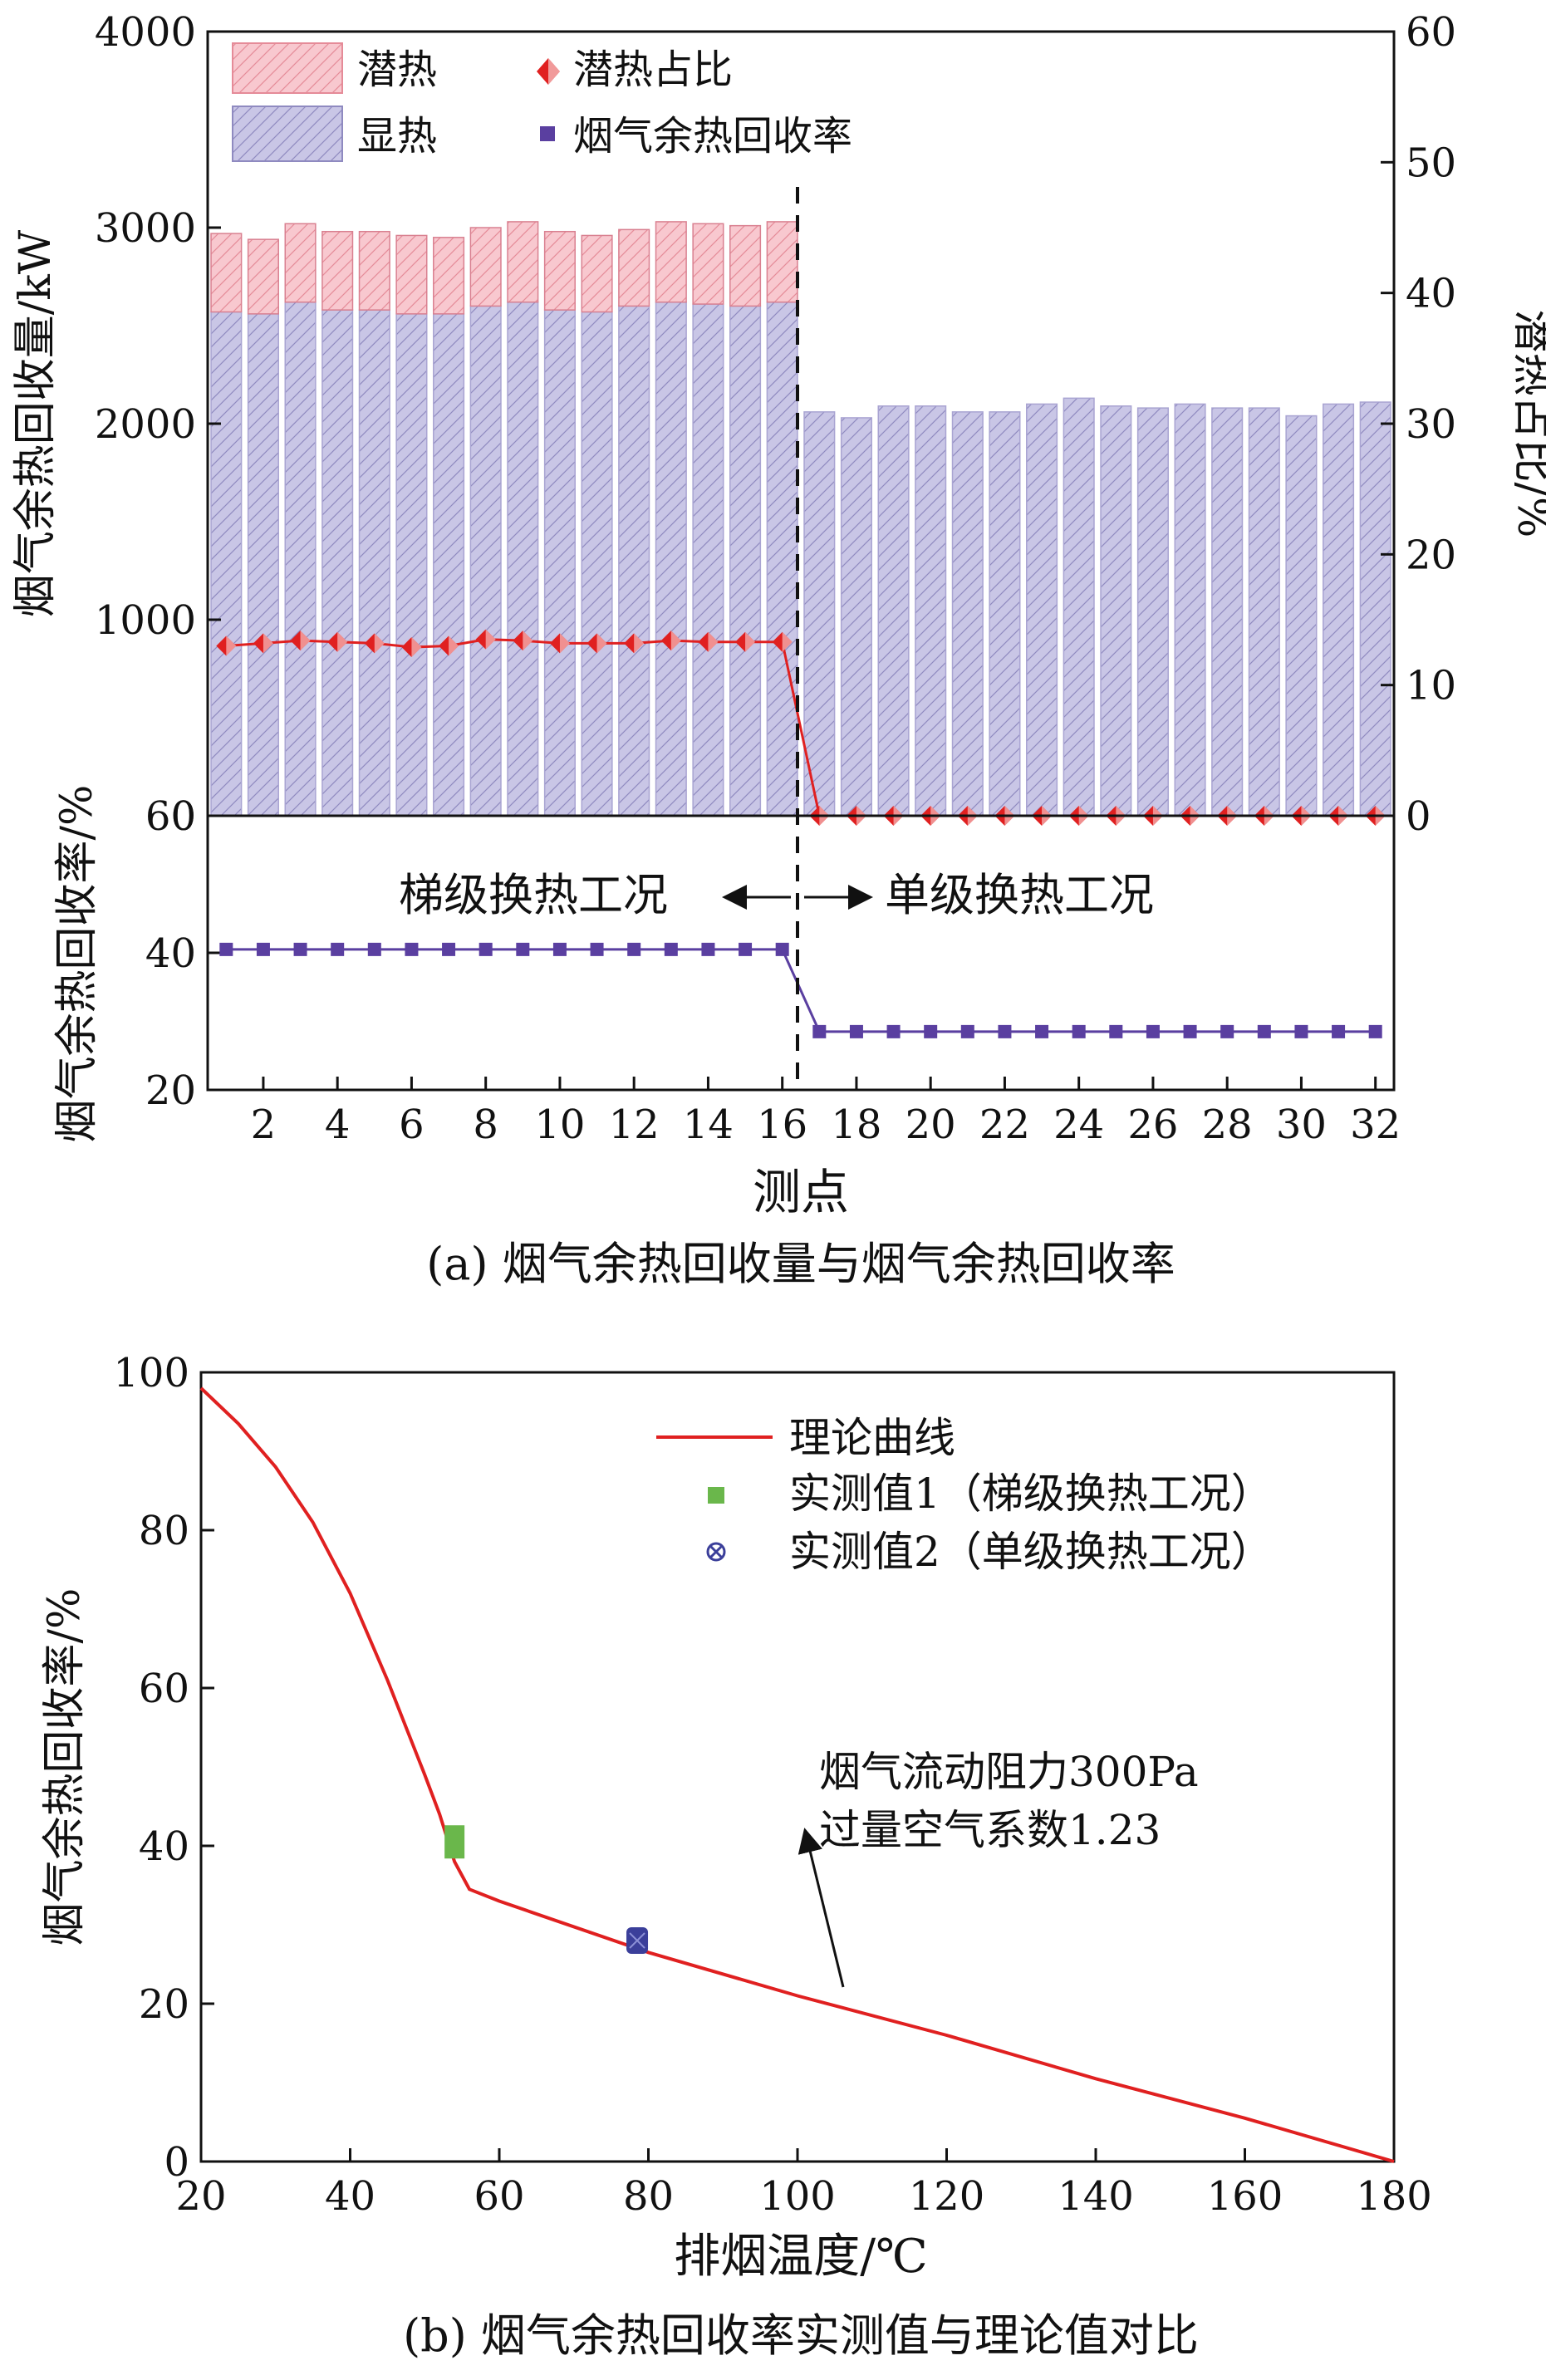  What do you see at coordinates (485, 1125) in the screenshot?
I see `tick-label-x: 8` at bounding box center [485, 1125].